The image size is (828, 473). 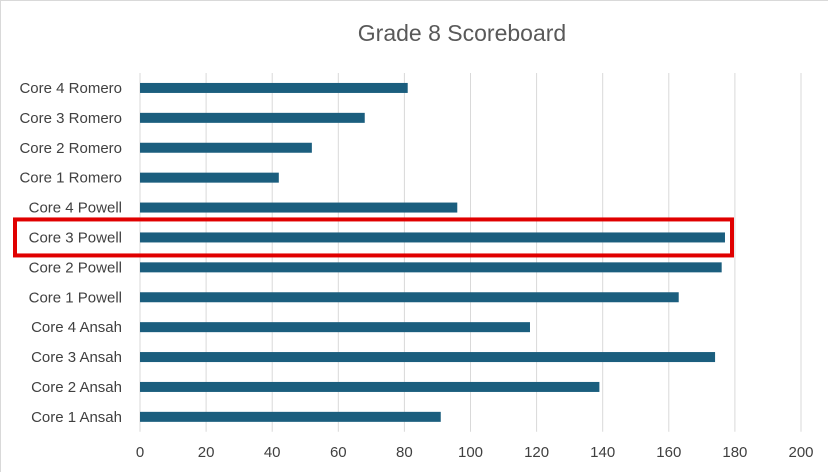 I want to click on x-tick-label: 200, so click(x=800, y=452).